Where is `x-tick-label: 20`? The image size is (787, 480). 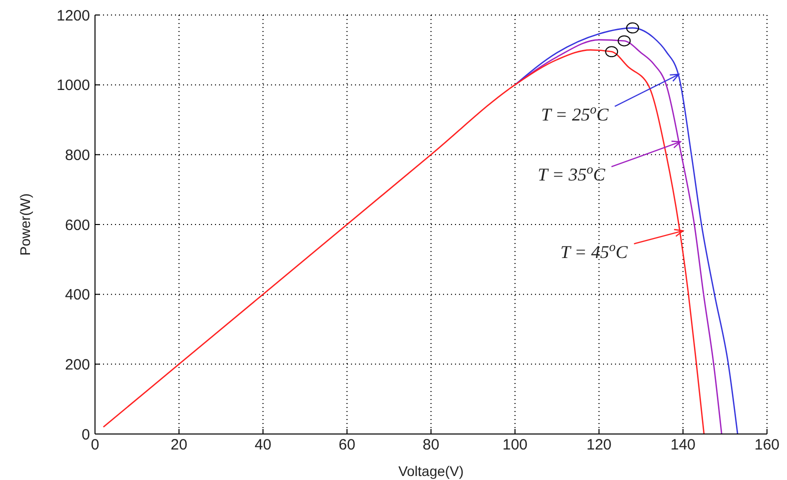
x-tick-label: 20 is located at coordinates (179, 445).